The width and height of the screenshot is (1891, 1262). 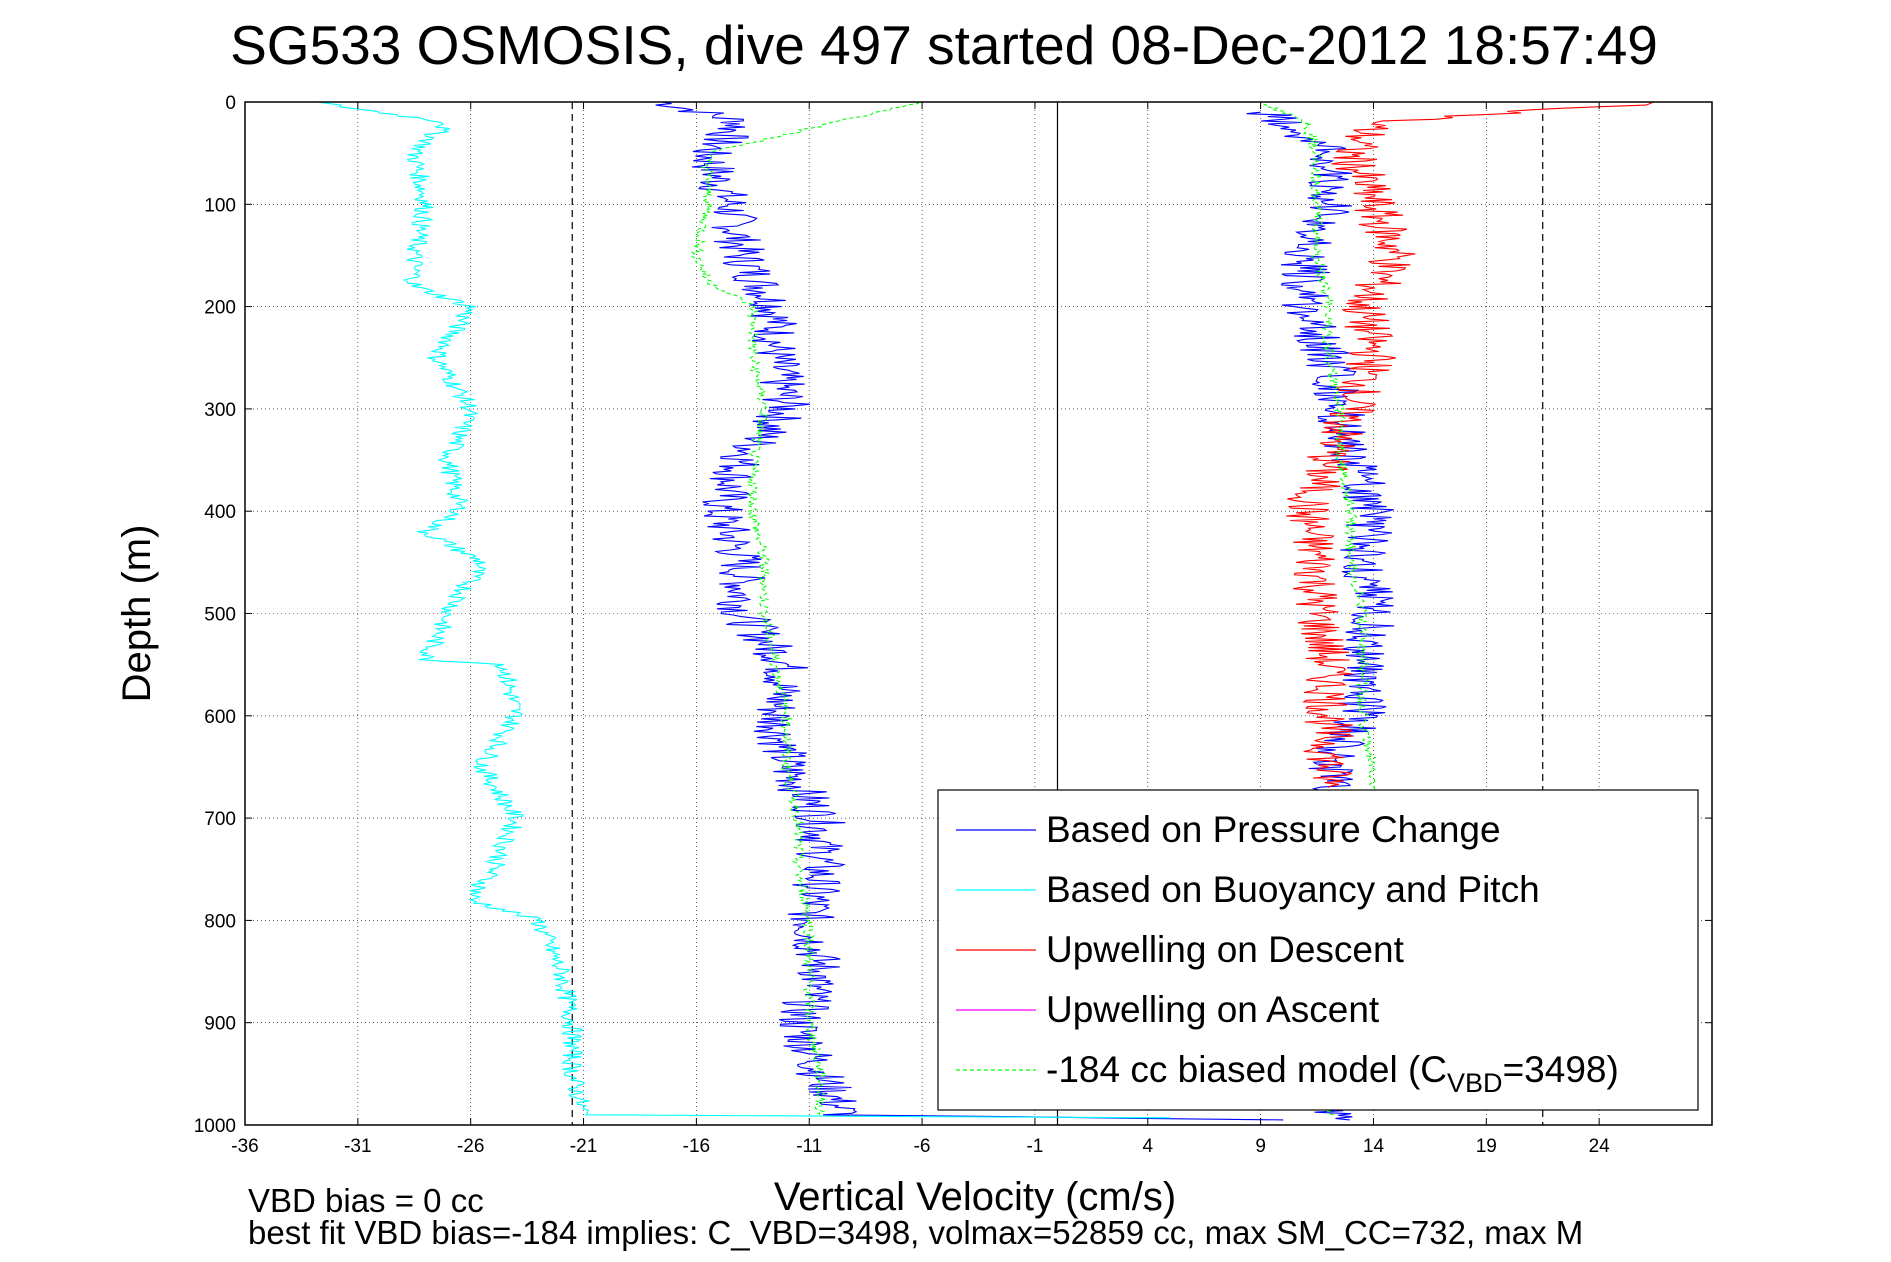 I want to click on y-axis-label: Depth (m), so click(x=137, y=614).